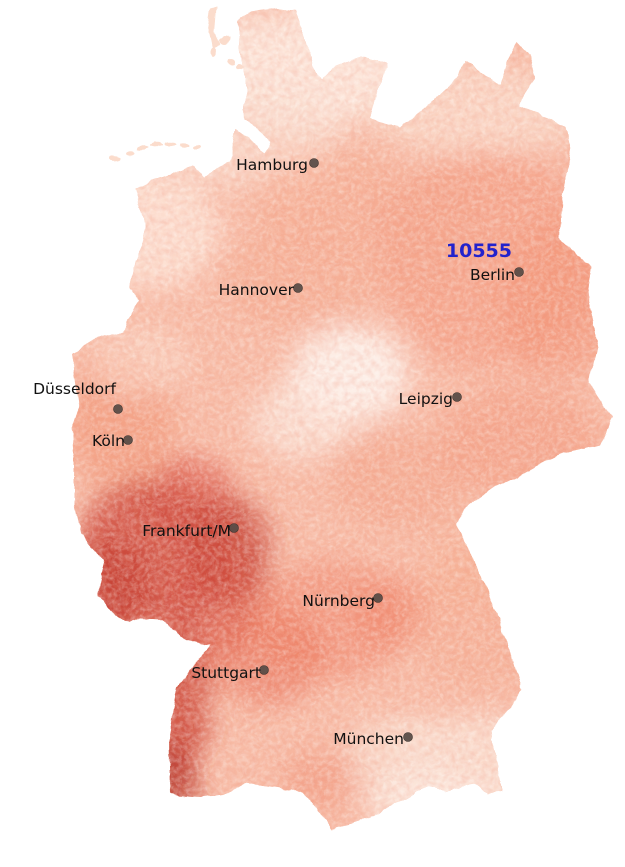 Image resolution: width=625 pixels, height=867 pixels. I want to click on city-label: Hannover, so click(257, 290).